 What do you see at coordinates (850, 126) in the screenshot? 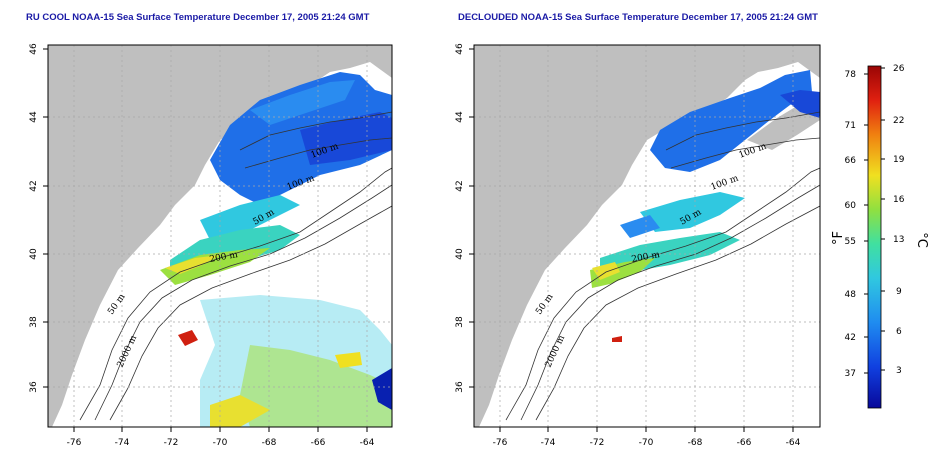
I see `fahrenheit-tick: 71` at bounding box center [850, 126].